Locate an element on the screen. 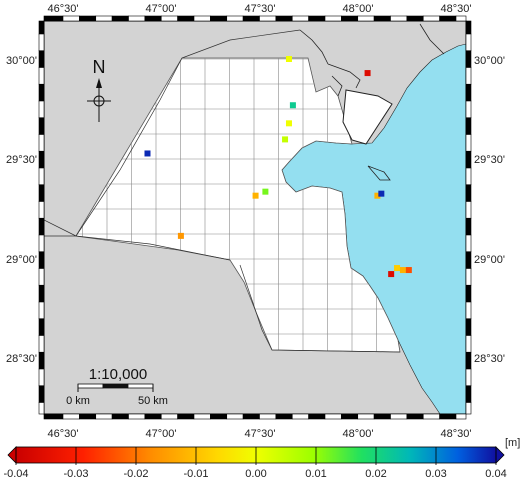 The image size is (526, 482). lat-label-right: 29°00' is located at coordinates (489, 260).